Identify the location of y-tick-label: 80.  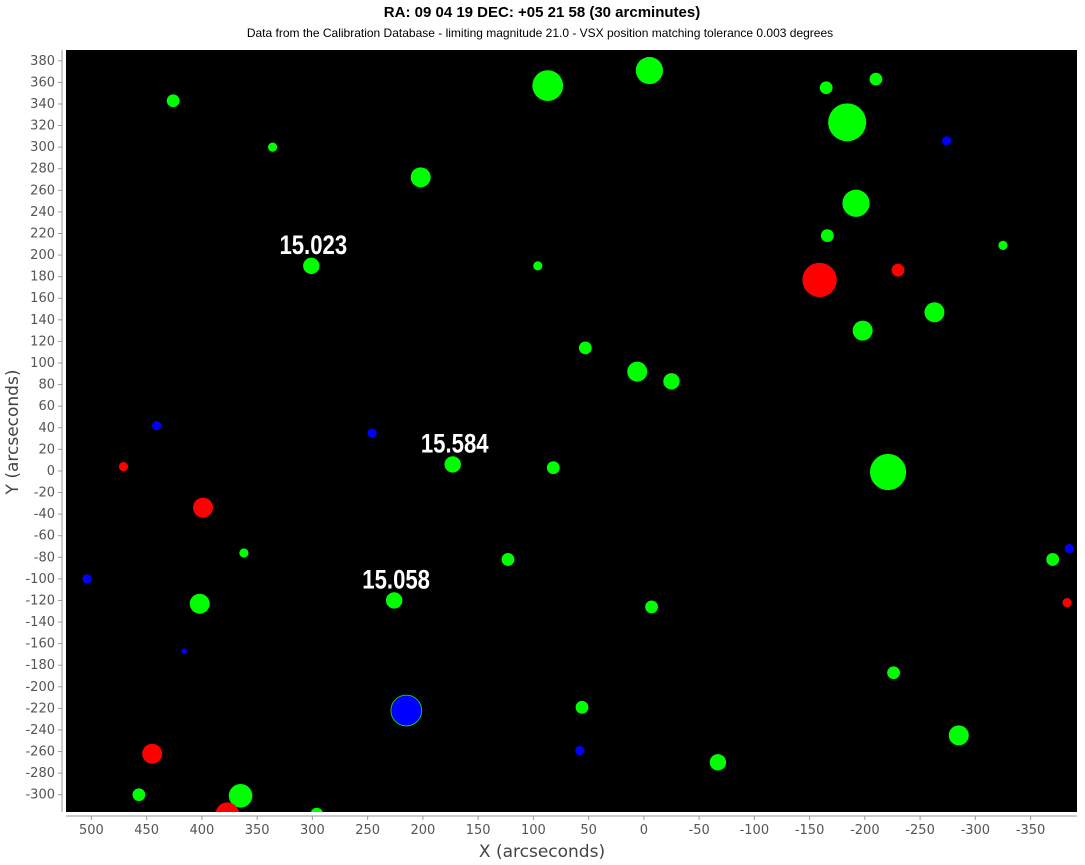
(46, 385).